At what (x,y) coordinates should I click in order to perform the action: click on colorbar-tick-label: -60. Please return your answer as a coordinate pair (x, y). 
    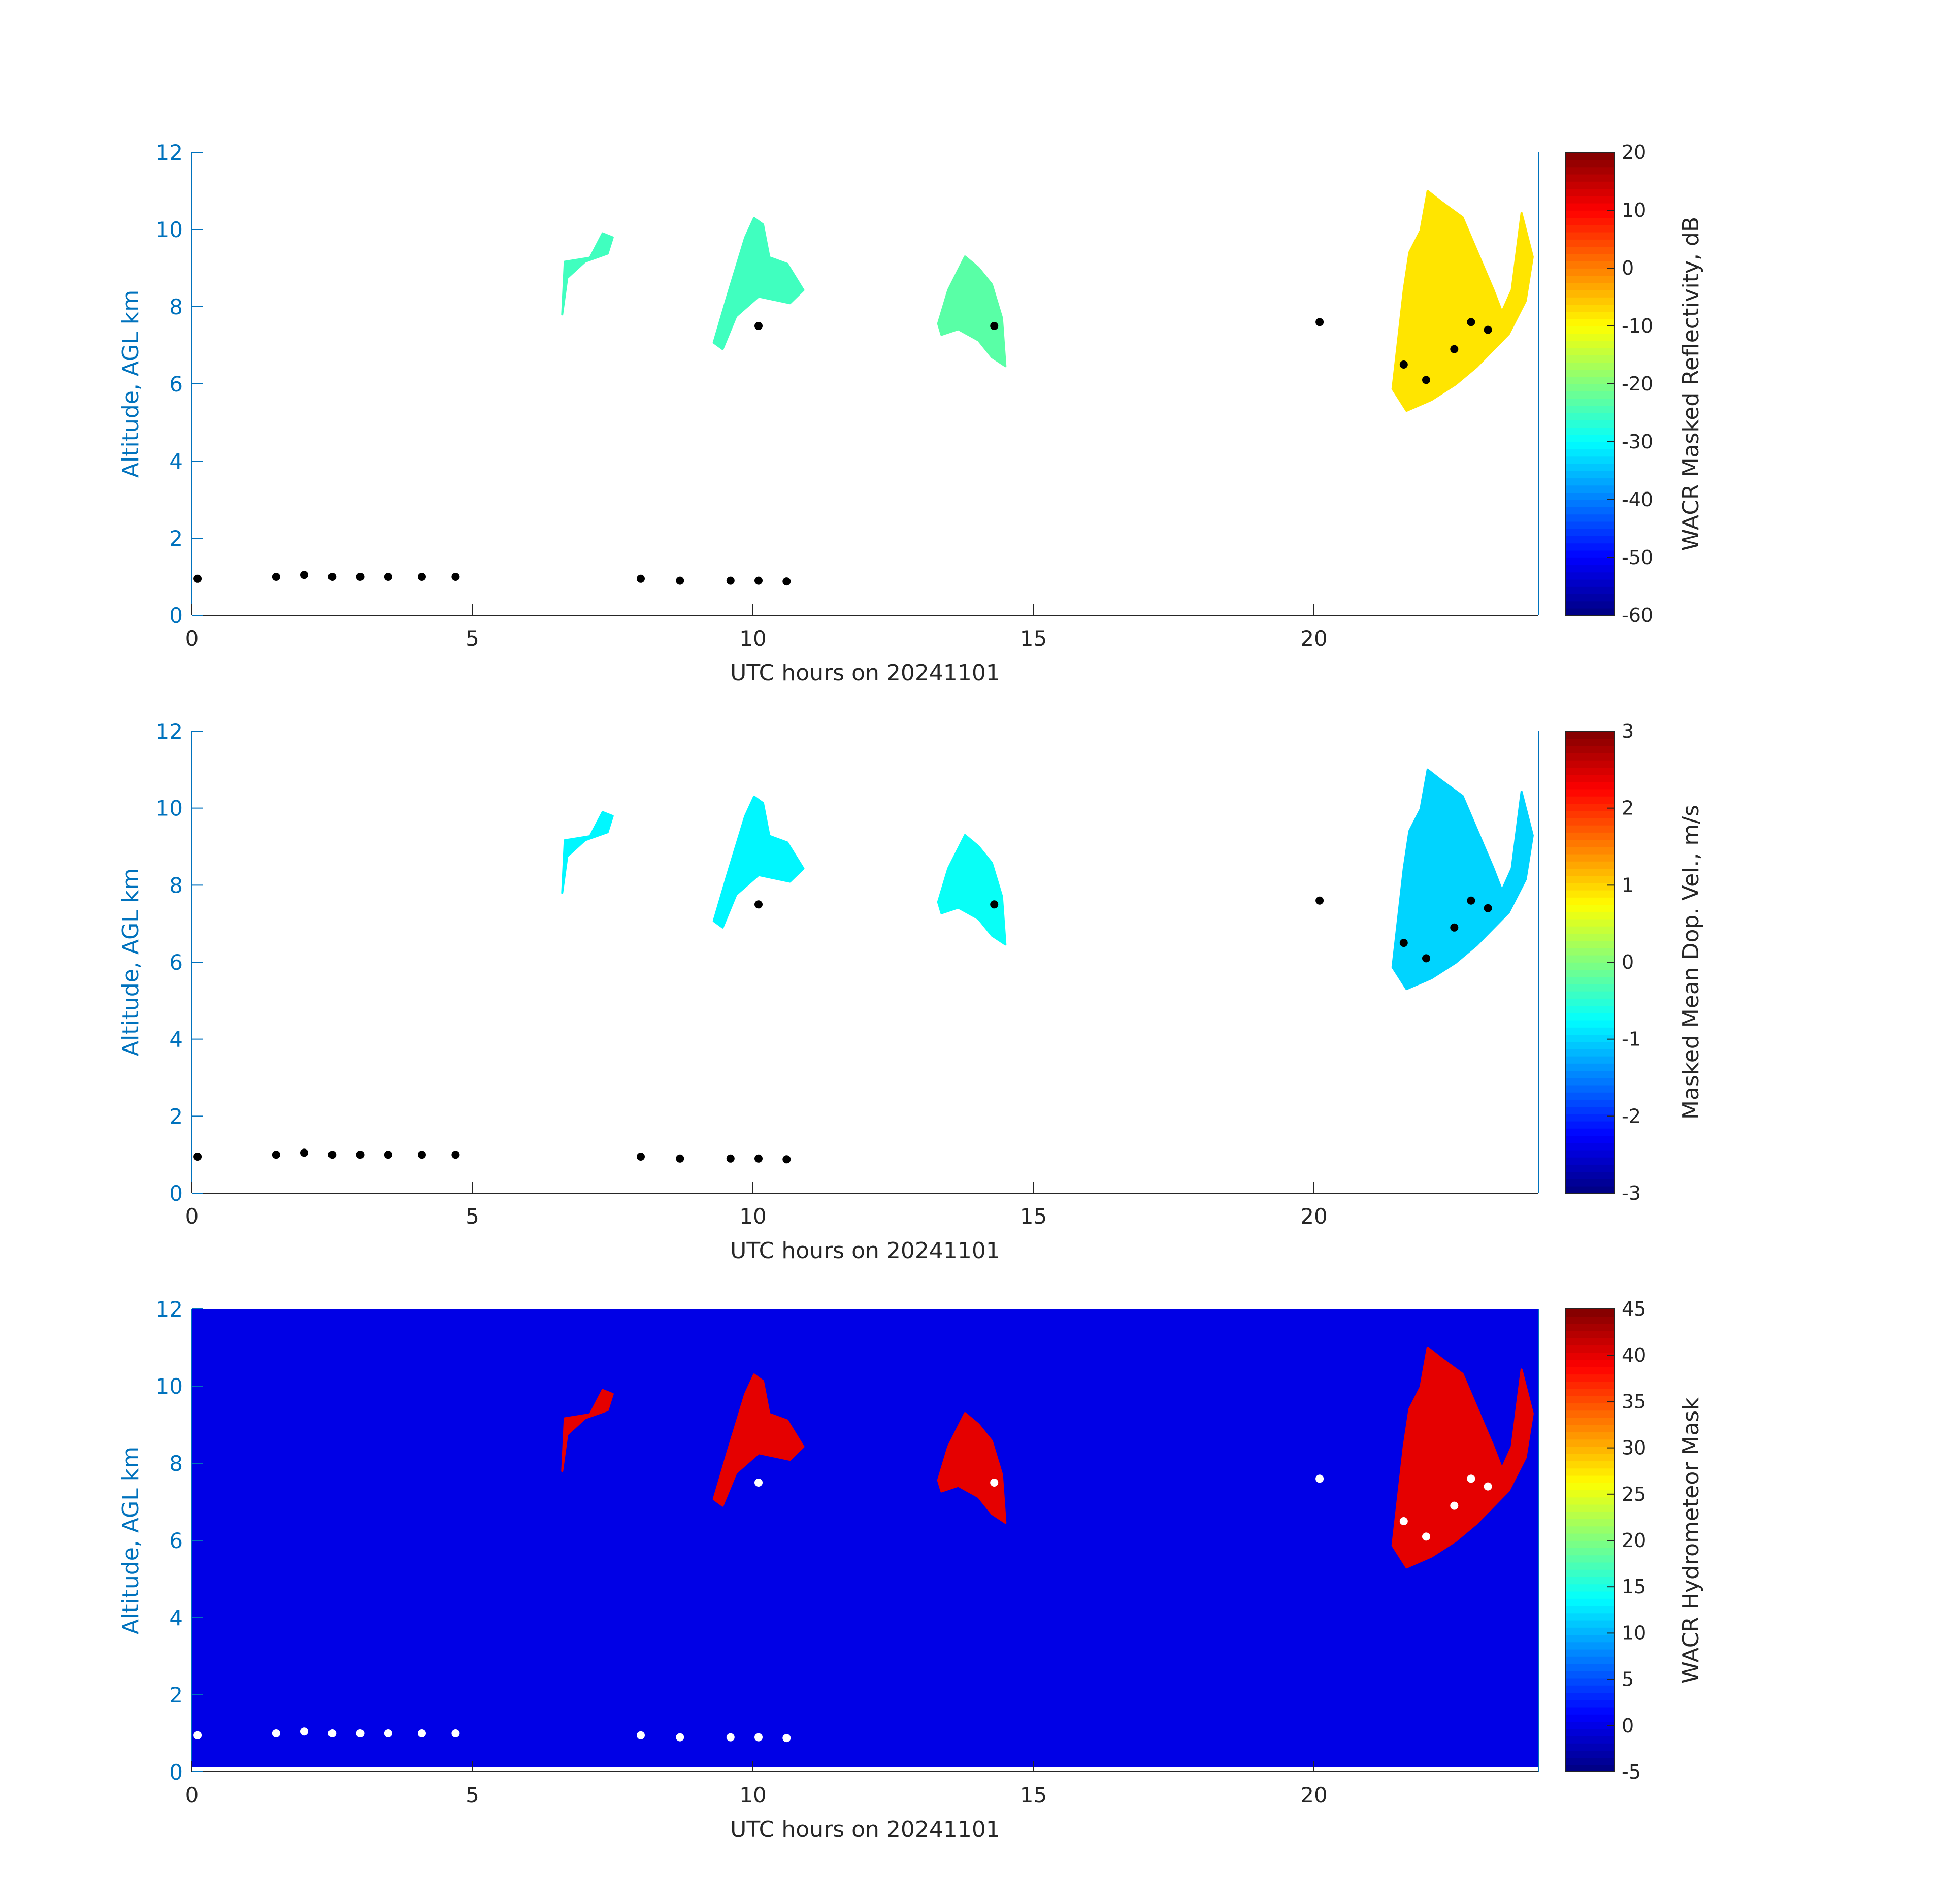
    Looking at the image, I should click on (1637, 616).